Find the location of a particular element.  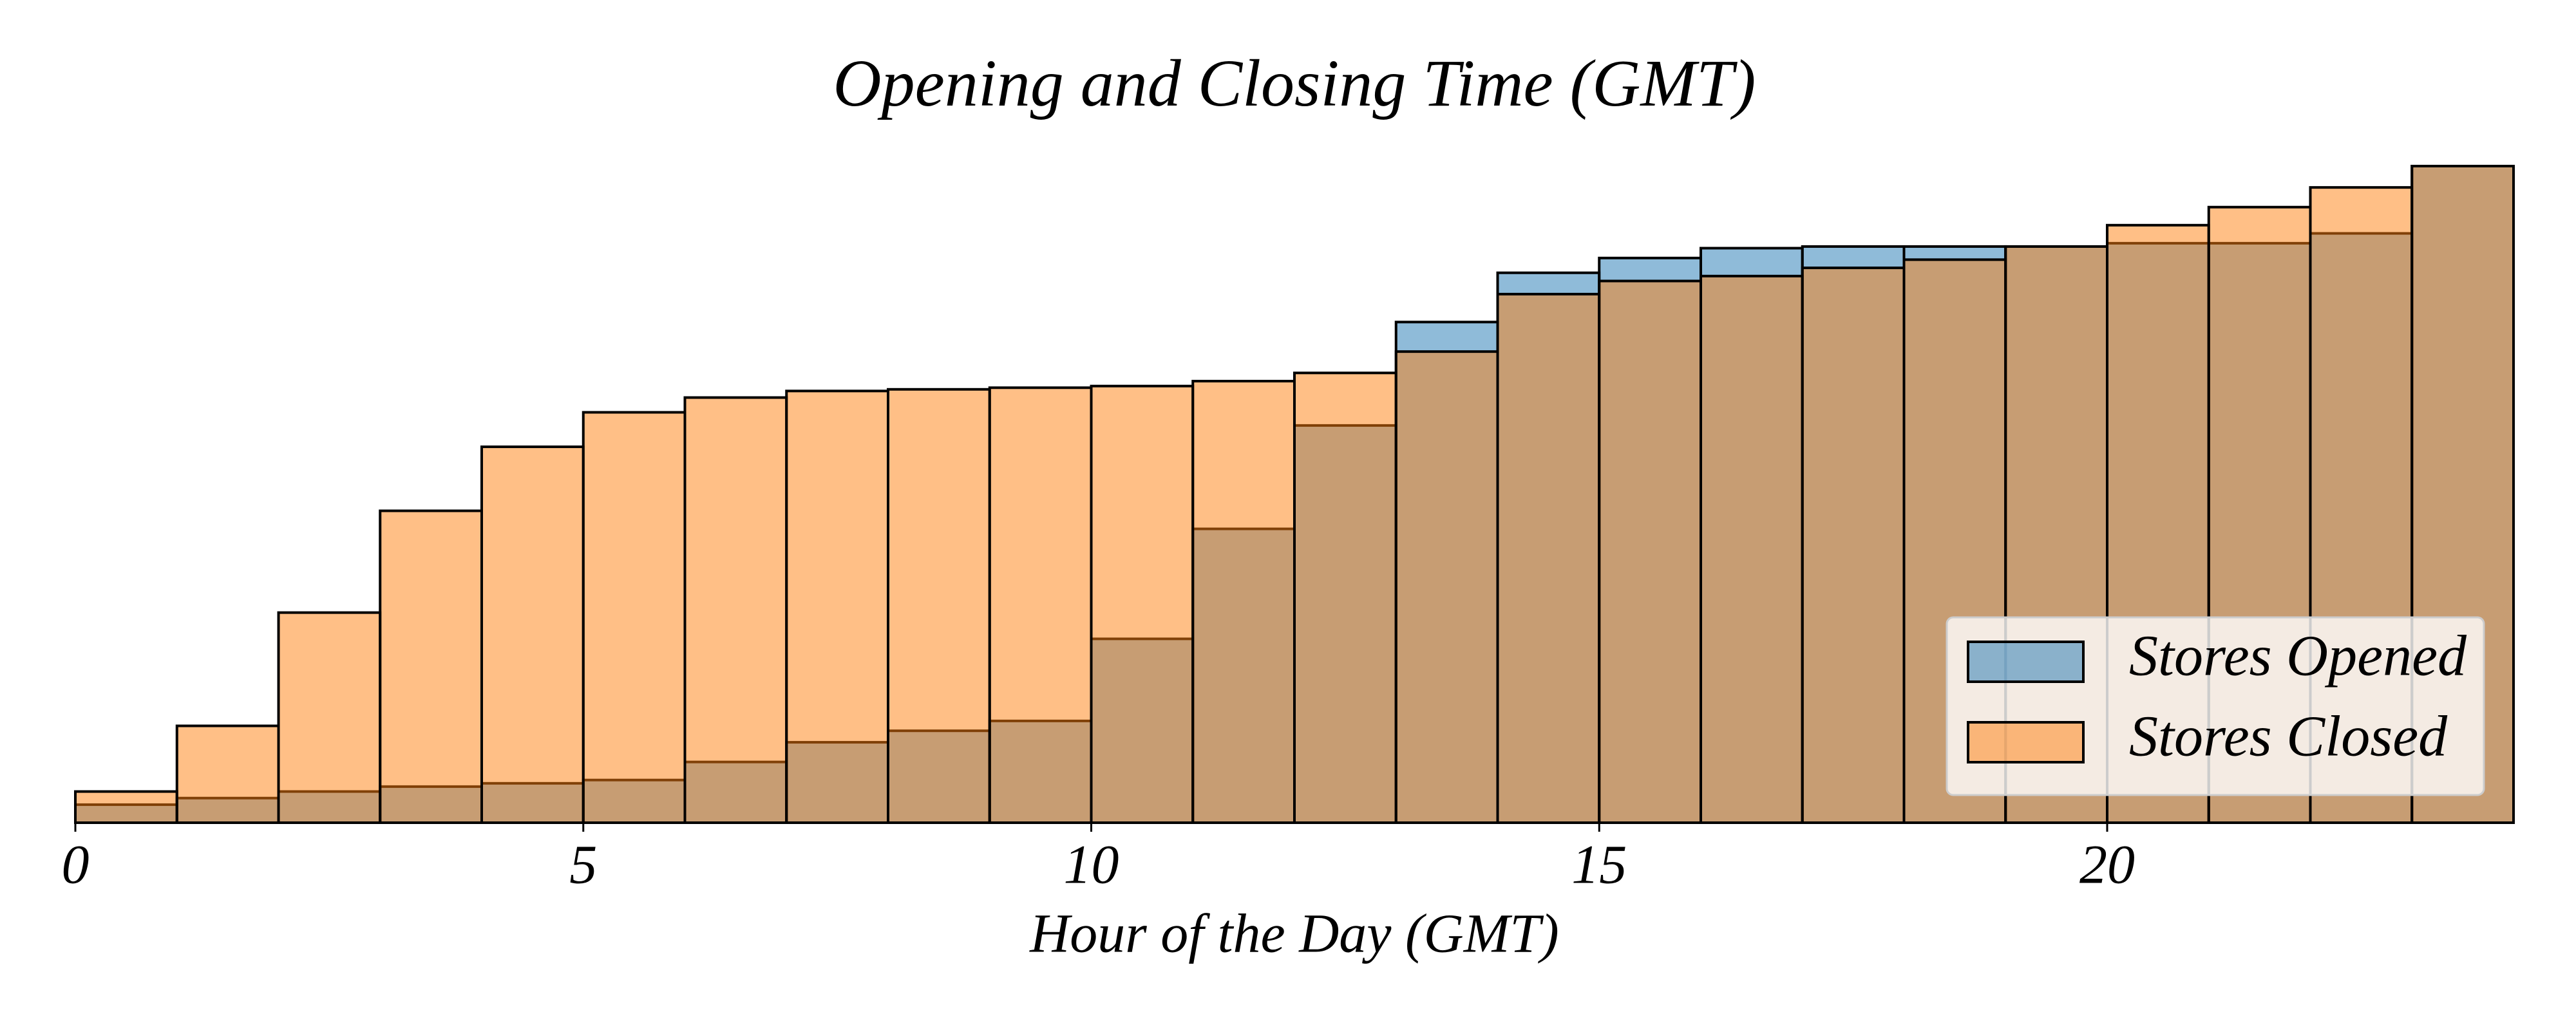

x-axis-label: Hour of the Day (GMT) is located at coordinates (1294, 933).